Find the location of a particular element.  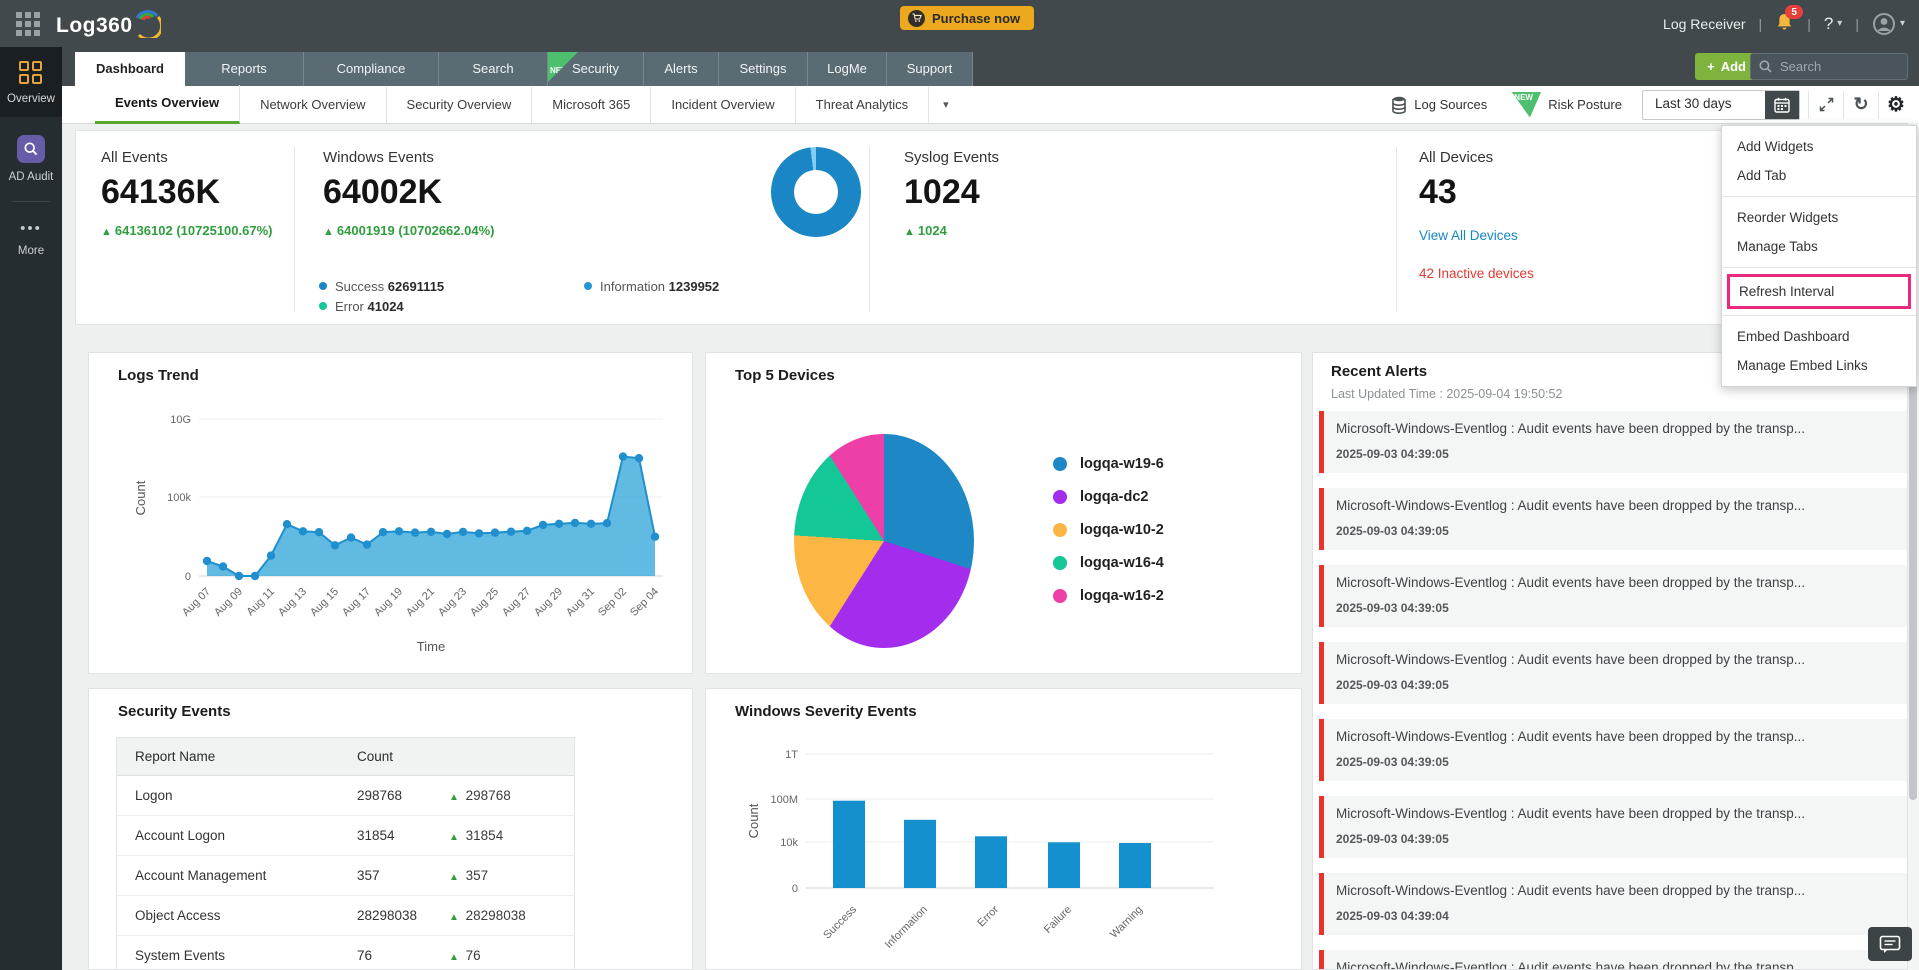

topbar-right: Log Receiver | 5 | ? ▾ | ▾ is located at coordinates (1784, 23).